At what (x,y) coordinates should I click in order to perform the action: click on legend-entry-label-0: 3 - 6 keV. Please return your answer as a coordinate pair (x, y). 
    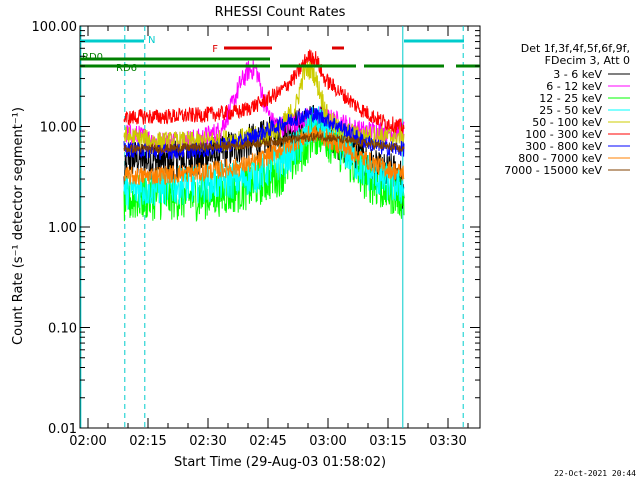
    Looking at the image, I should click on (577, 74).